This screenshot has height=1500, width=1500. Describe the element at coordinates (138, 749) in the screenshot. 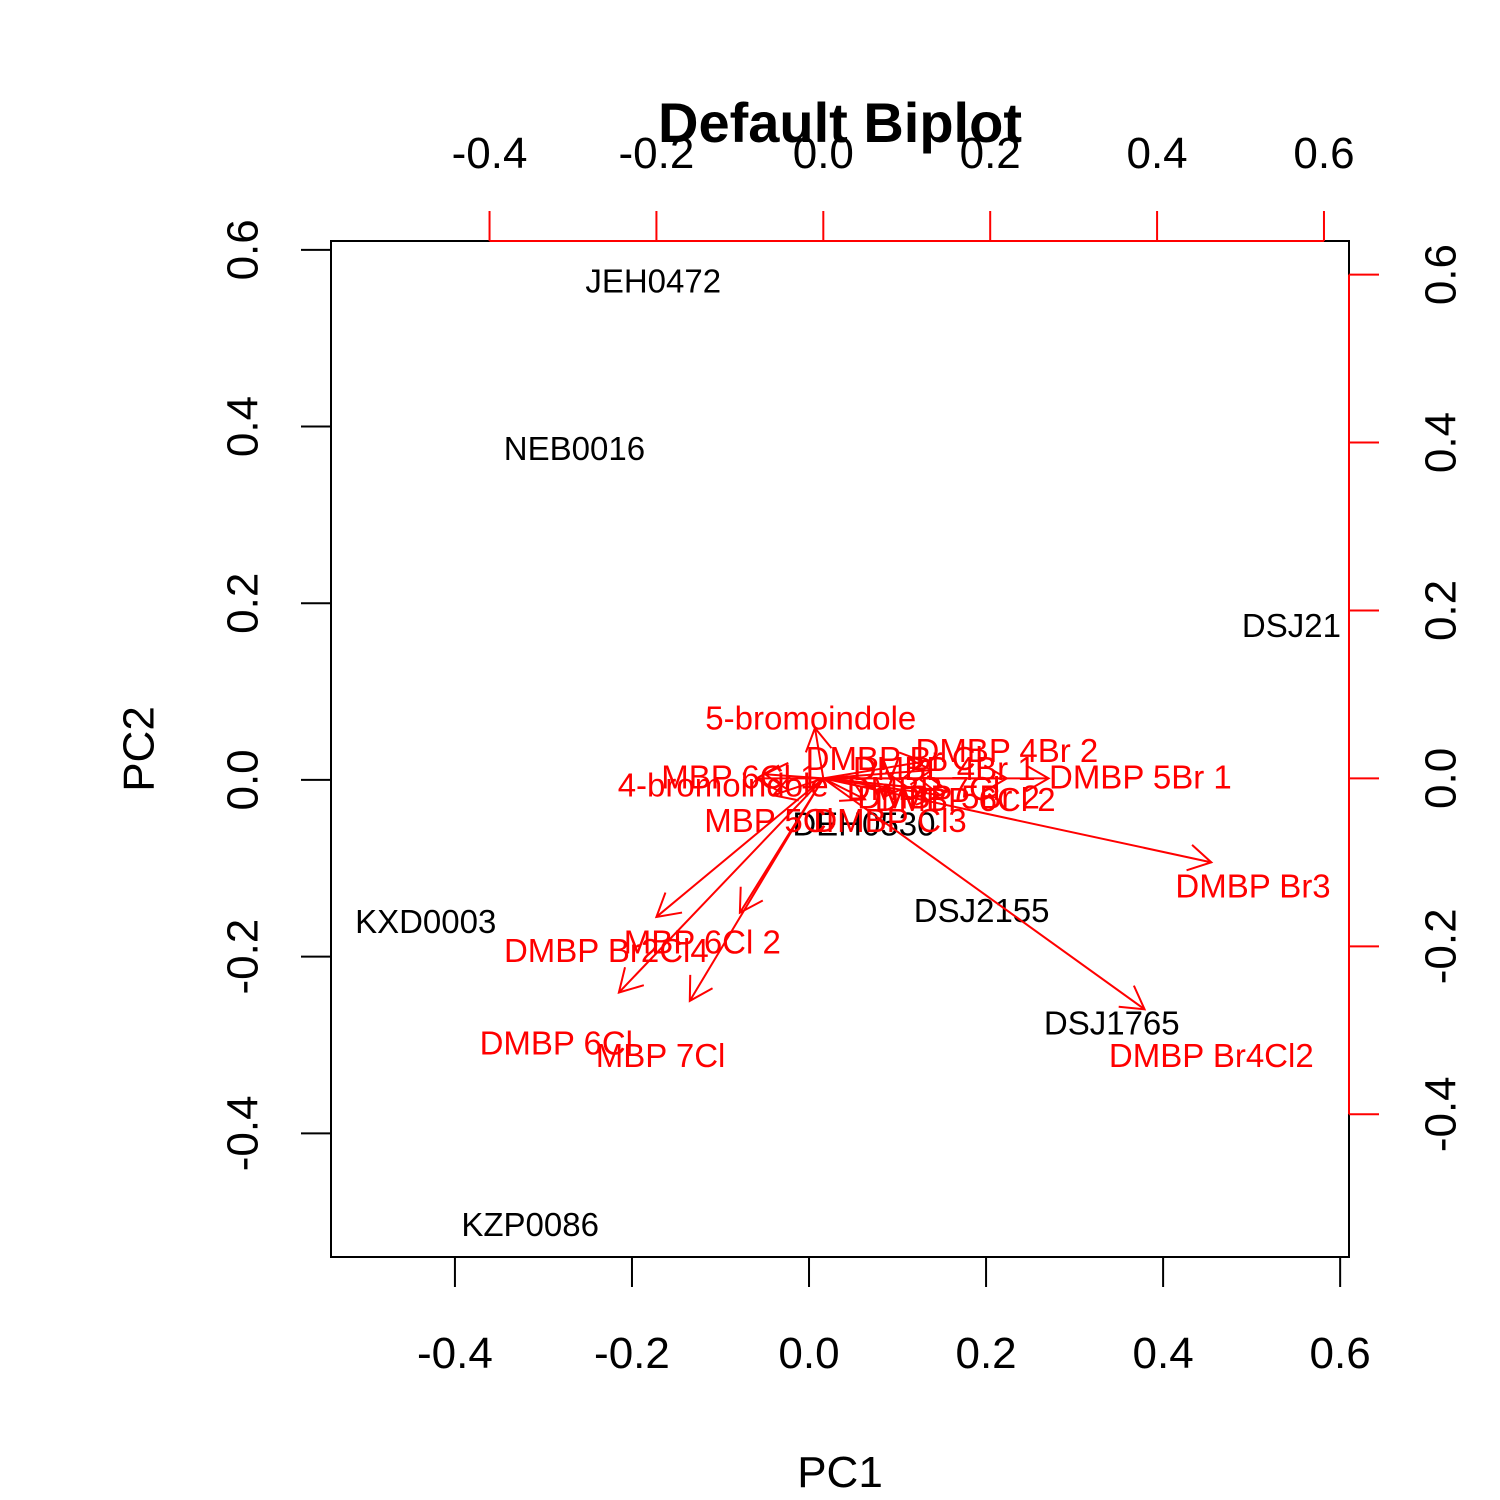

I see `y-axis-label: PC2` at that location.